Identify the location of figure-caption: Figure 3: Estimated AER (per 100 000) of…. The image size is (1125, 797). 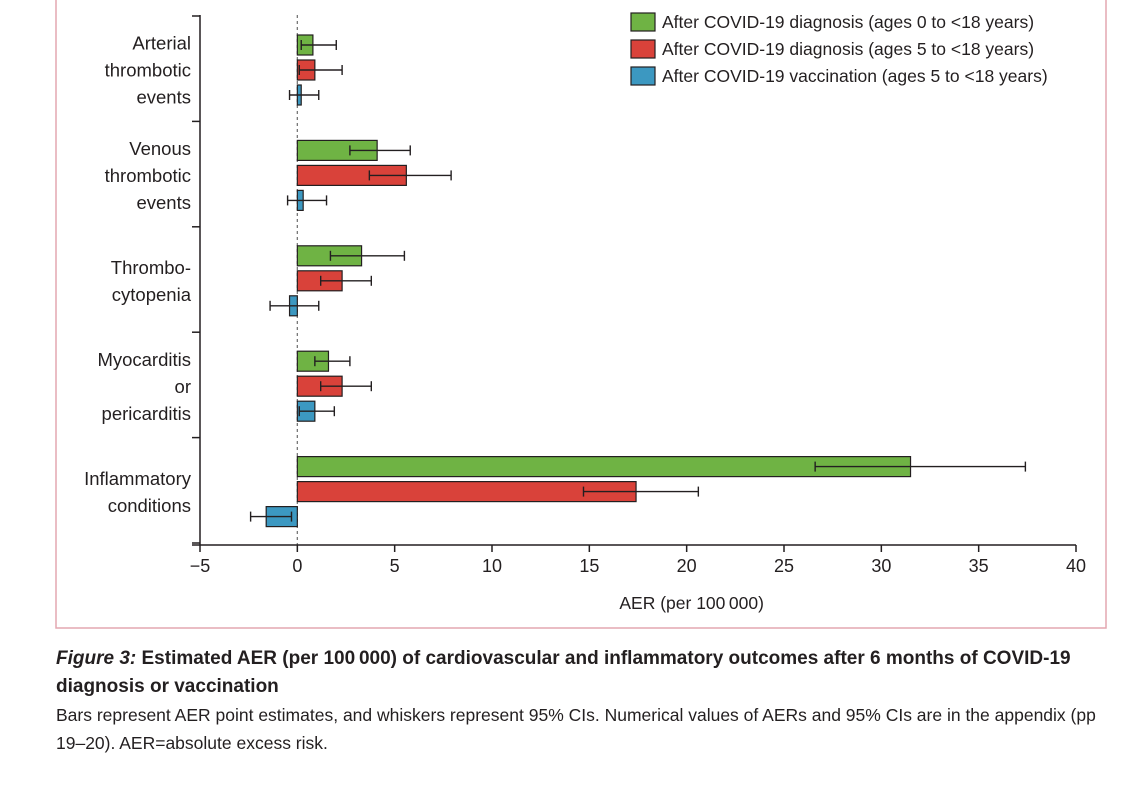
(581, 701).